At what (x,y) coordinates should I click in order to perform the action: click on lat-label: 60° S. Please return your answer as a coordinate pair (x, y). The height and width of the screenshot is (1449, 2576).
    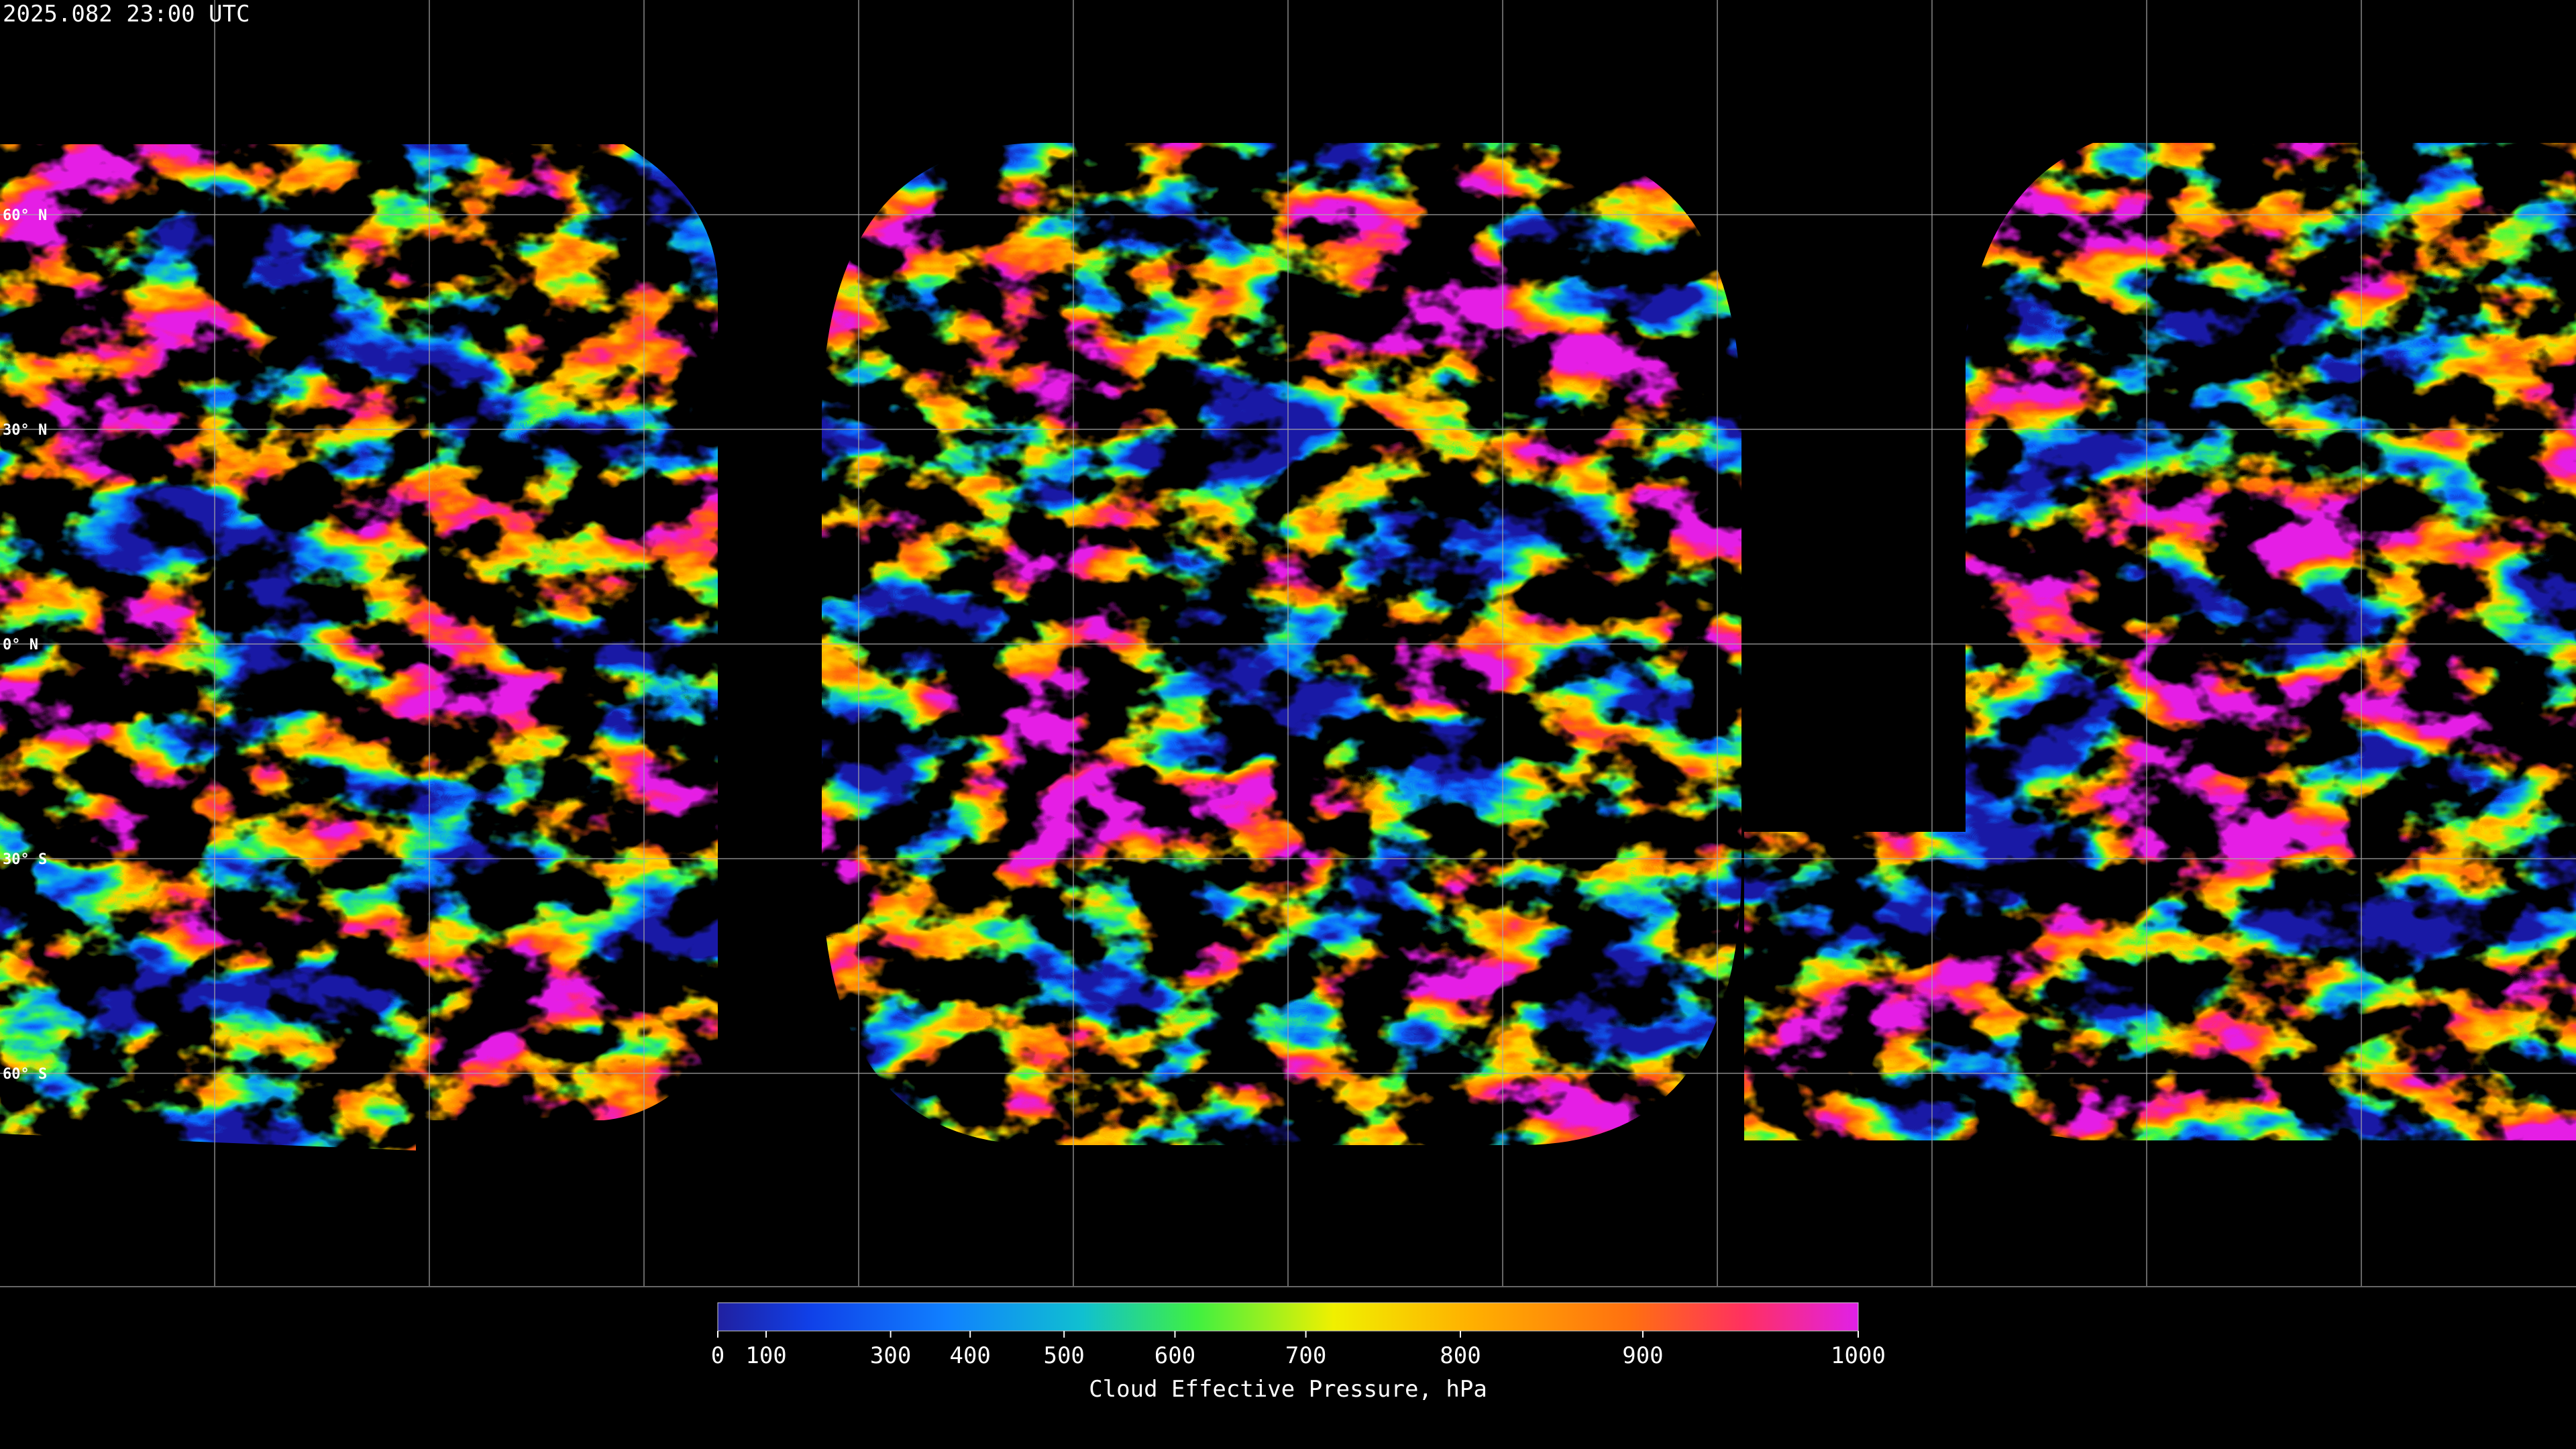
    Looking at the image, I should click on (25, 1074).